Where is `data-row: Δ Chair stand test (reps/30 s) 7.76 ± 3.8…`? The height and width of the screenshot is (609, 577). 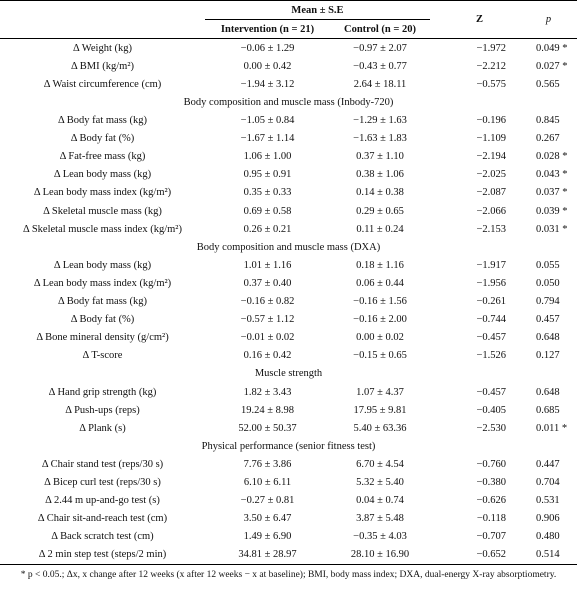 data-row: Δ Chair stand test (reps/30 s) 7.76 ± 3.8… is located at coordinates (288, 464).